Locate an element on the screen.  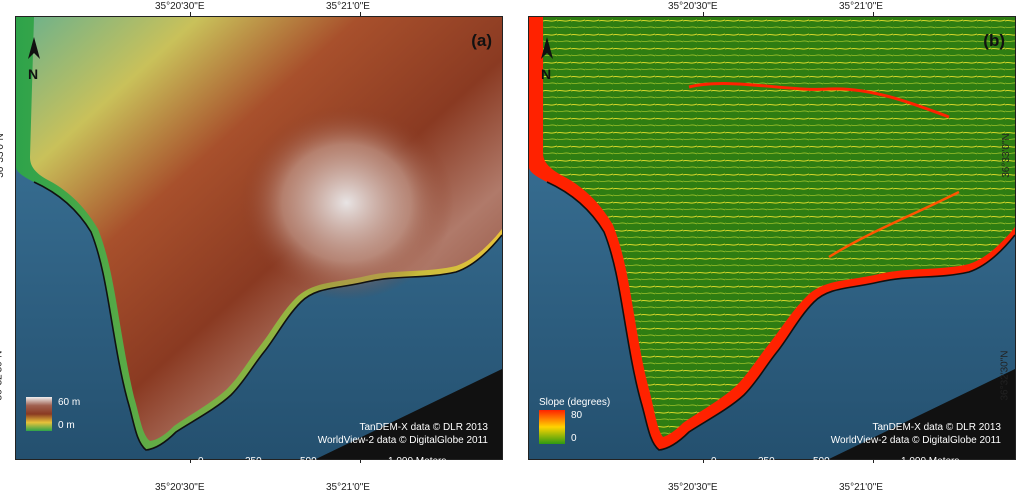
panel-label-a: (a) is located at coordinates (481, 40).